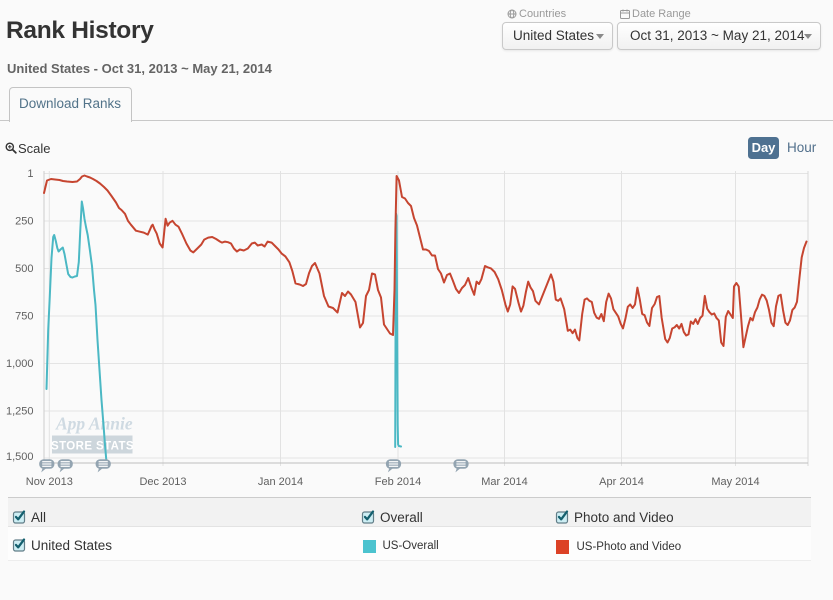 This screenshot has width=833, height=600. Describe the element at coordinates (504, 482) in the screenshot. I see `svg-text: Mar 2014` at that location.